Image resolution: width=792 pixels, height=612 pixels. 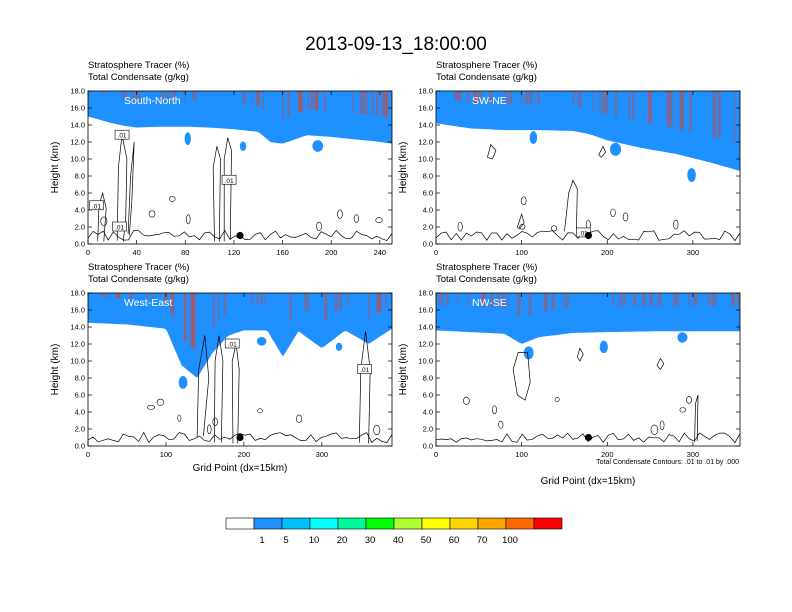 What do you see at coordinates (486, 77) in the screenshot?
I see `panel-header-condensate: Total Condensate (g/kg)` at bounding box center [486, 77].